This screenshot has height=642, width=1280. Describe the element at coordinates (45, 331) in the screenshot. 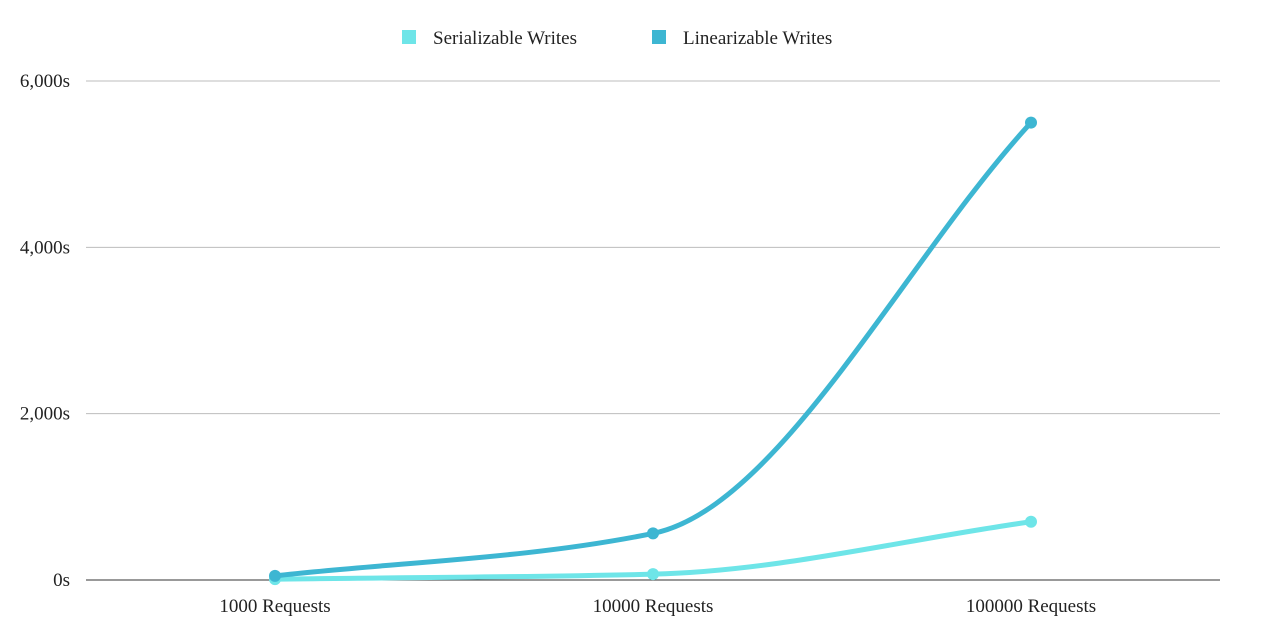

I see `y-axis-labels: 0s 2,000s 4,000s 6,000s` at that location.